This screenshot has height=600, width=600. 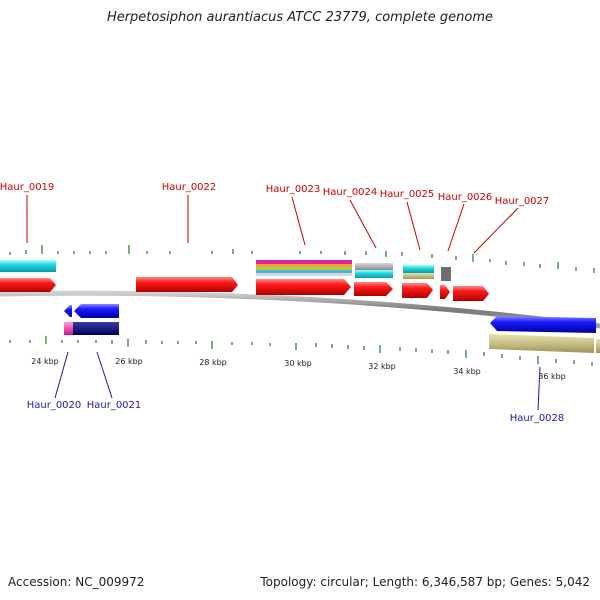 I want to click on genome-backbone, so click(x=300, y=309).